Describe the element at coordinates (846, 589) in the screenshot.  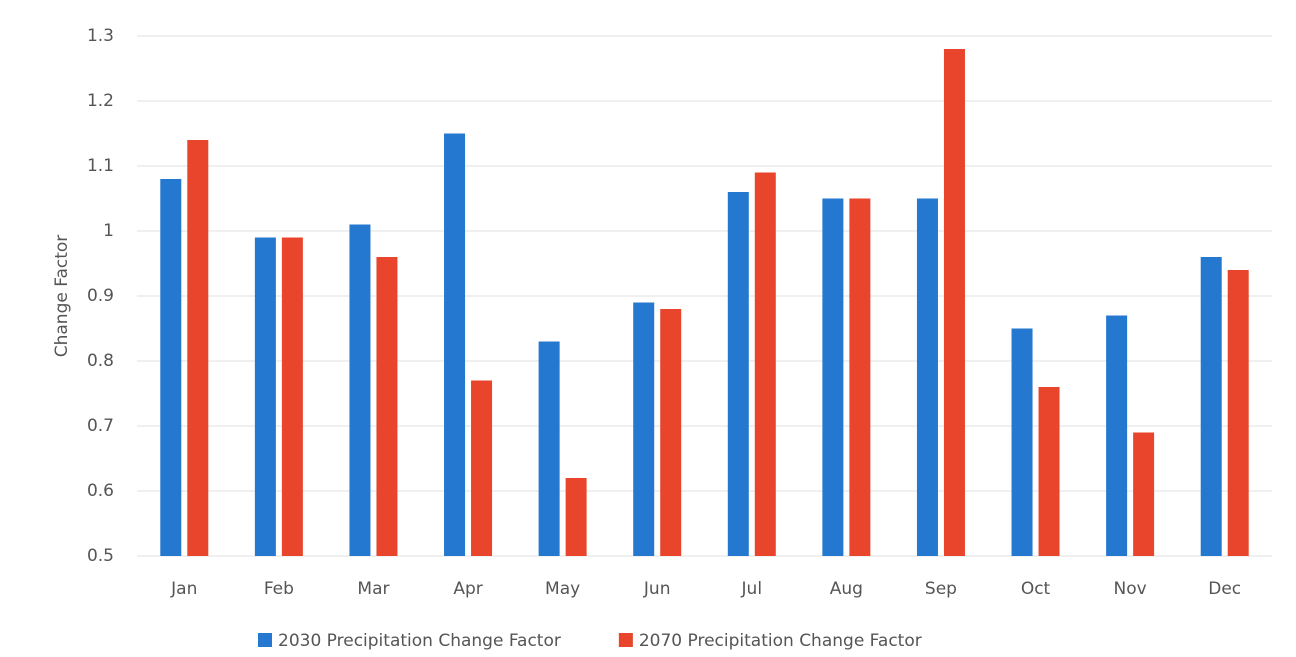
I see `x-tick-label: Aug` at that location.